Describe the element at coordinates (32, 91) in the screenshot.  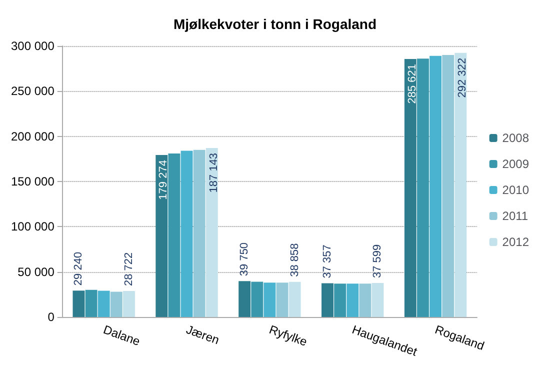
I see `y-tick-label: 250 000` at that location.